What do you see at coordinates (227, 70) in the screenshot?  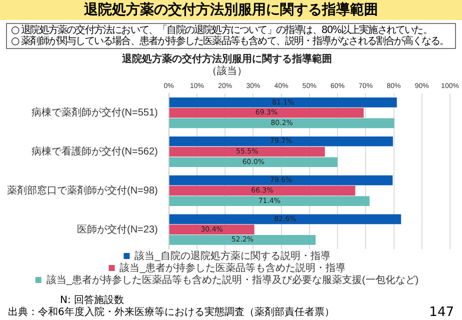 I see `chart-subtitle: （該当）` at bounding box center [227, 70].